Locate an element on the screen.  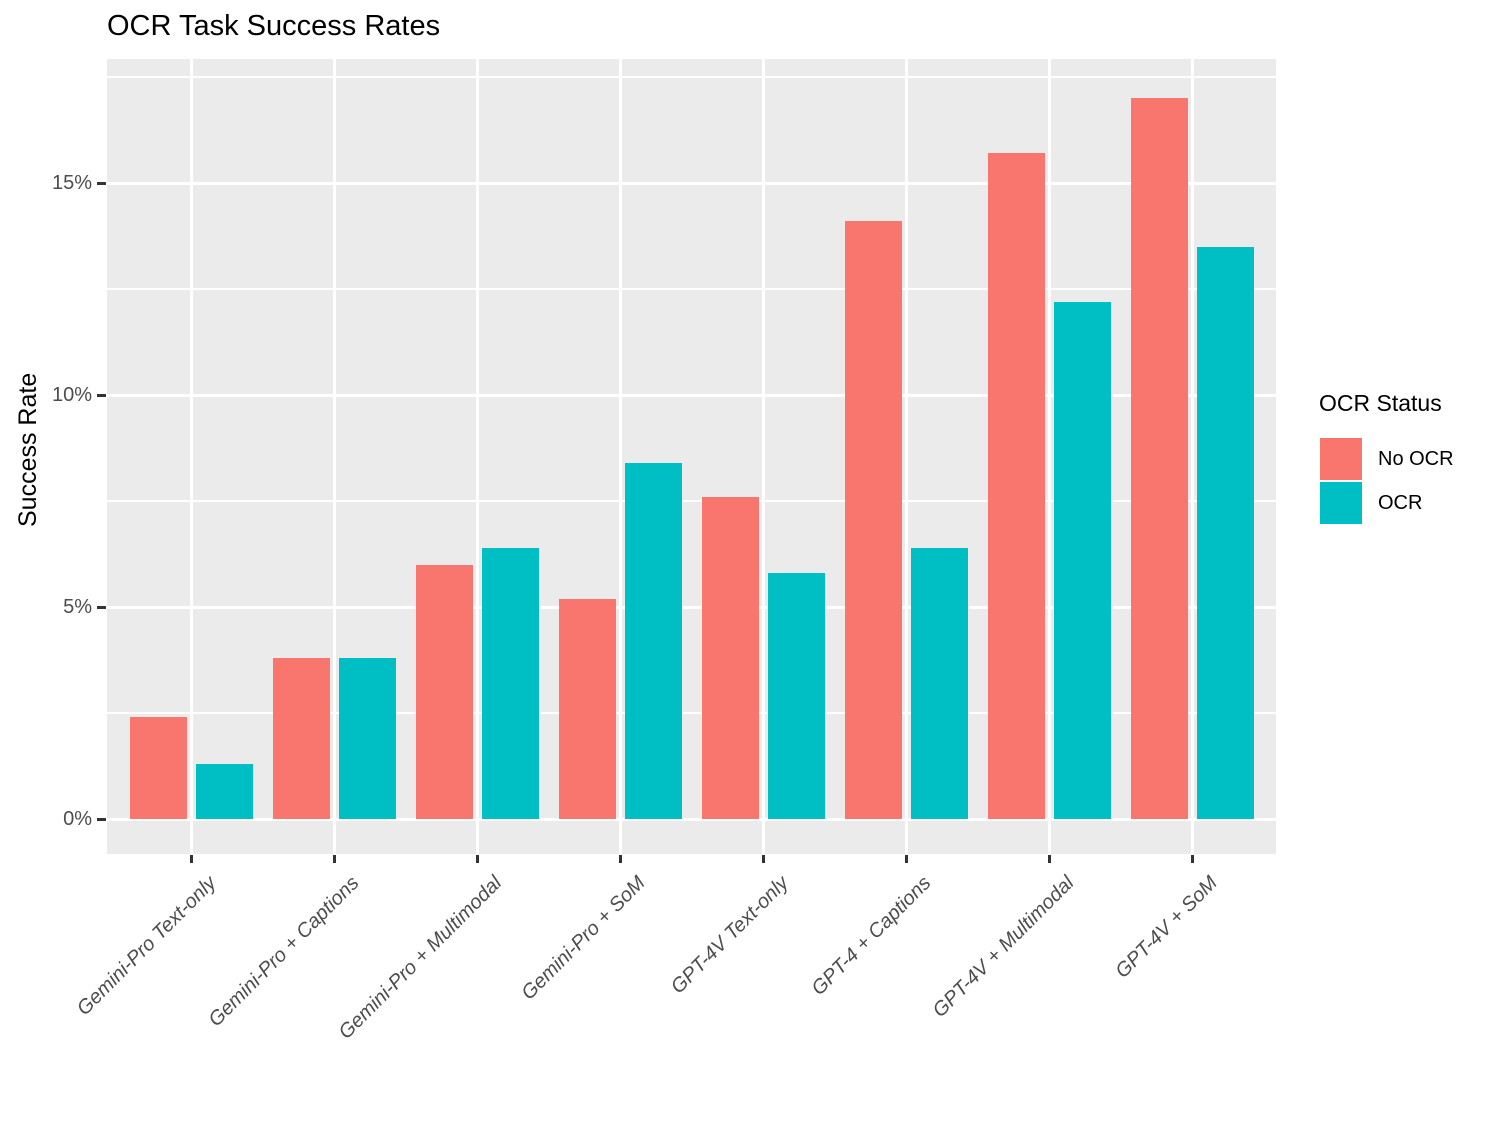
bar-ocr-gpt-4v-text-only is located at coordinates (796, 696).